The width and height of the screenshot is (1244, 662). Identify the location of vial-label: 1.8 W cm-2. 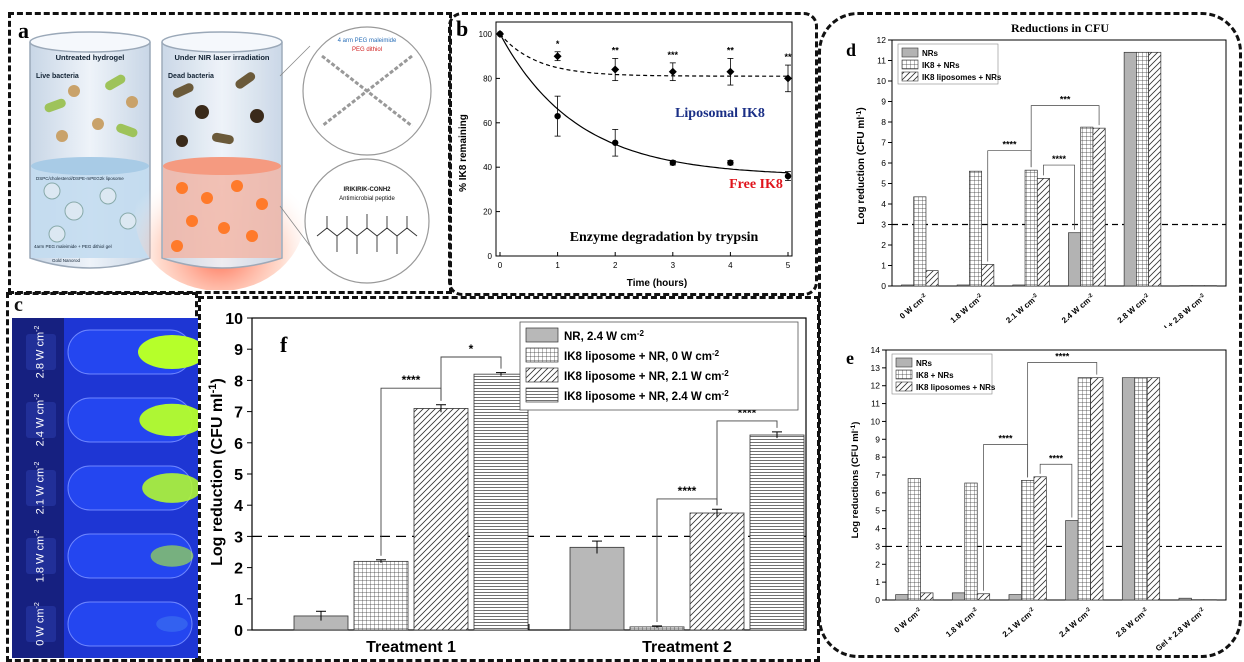
(40, 556).